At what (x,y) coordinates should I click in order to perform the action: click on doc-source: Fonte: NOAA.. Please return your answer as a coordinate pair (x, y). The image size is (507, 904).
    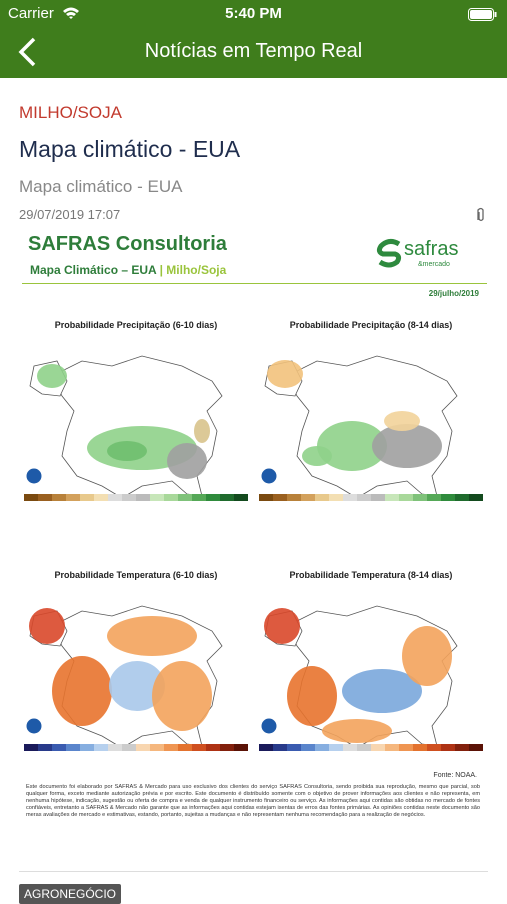
    Looking at the image, I should click on (455, 775).